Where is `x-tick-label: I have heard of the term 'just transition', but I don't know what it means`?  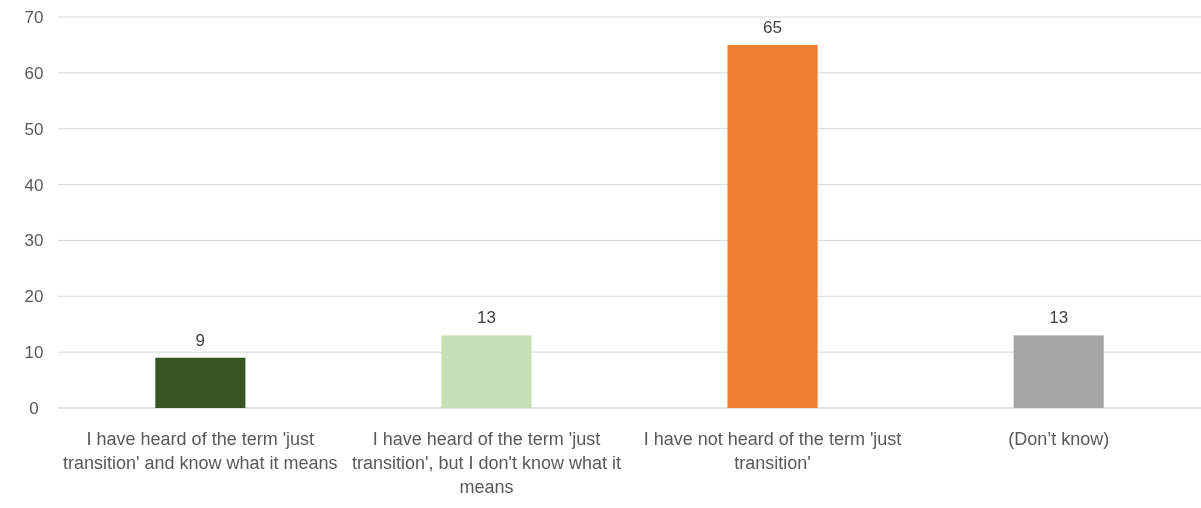
x-tick-label: I have heard of the term 'just transition', but I don't know what it means is located at coordinates (486, 463).